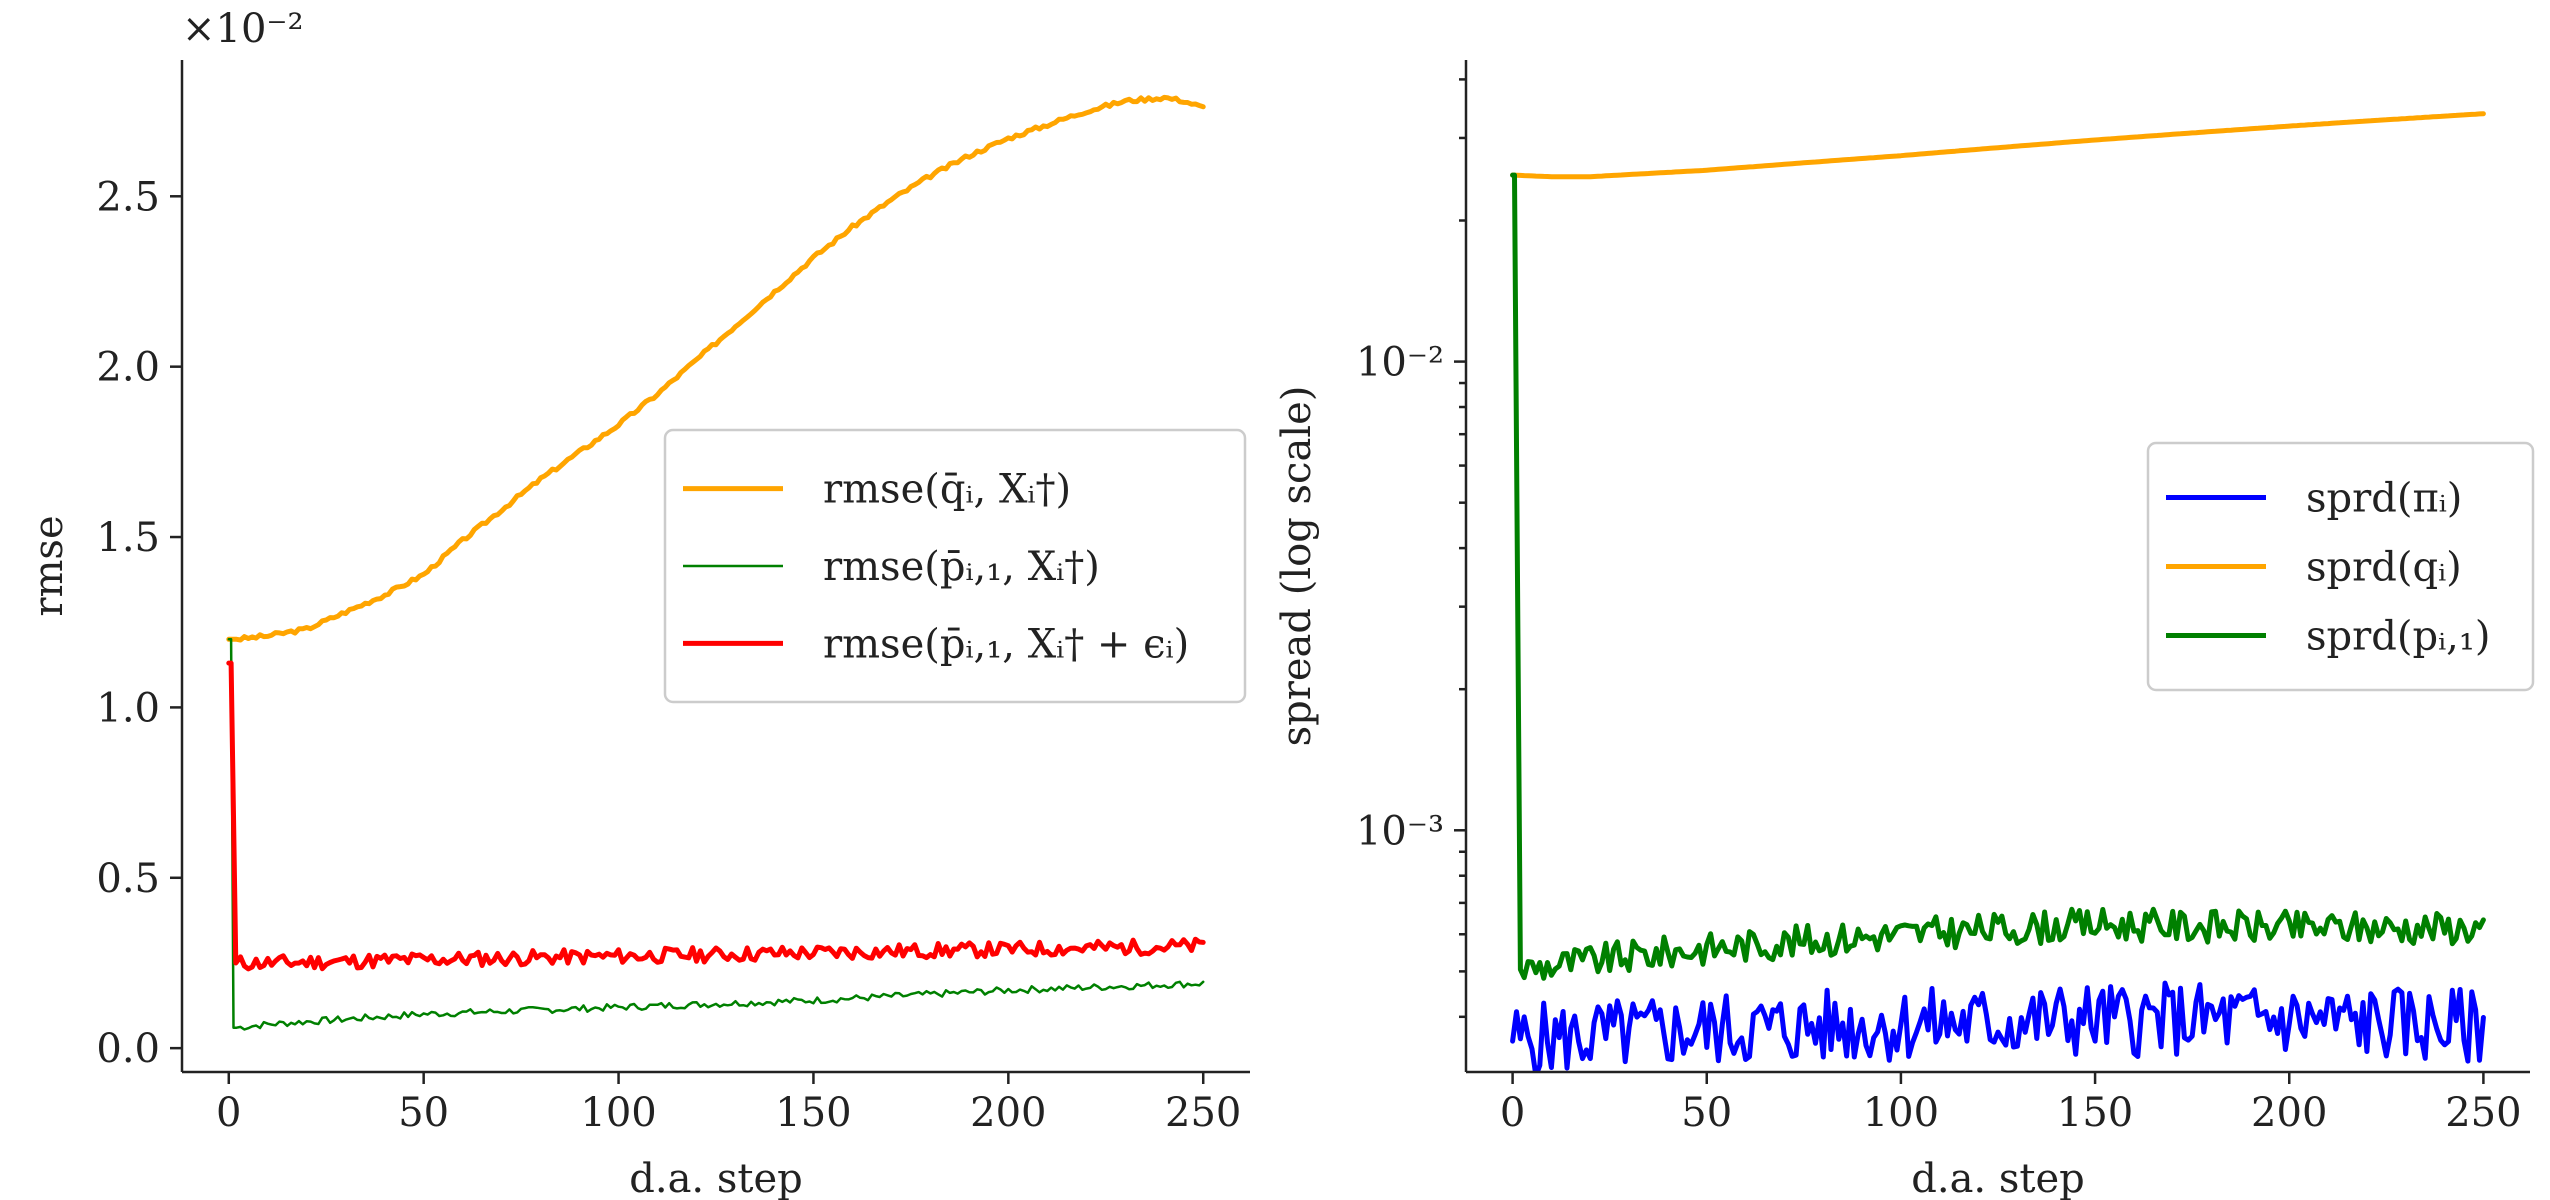  Describe the element at coordinates (961, 567) in the screenshot. I see `legend-label: rmse(p̄ᵢ,₁, Xᵢ†)` at that location.